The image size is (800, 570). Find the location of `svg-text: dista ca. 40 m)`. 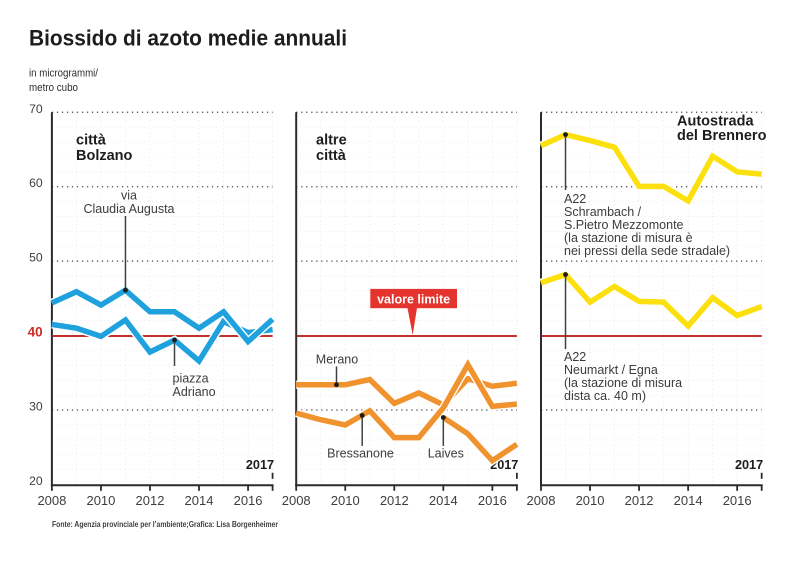

svg-text: dista ca. 40 m) is located at coordinates (605, 396).